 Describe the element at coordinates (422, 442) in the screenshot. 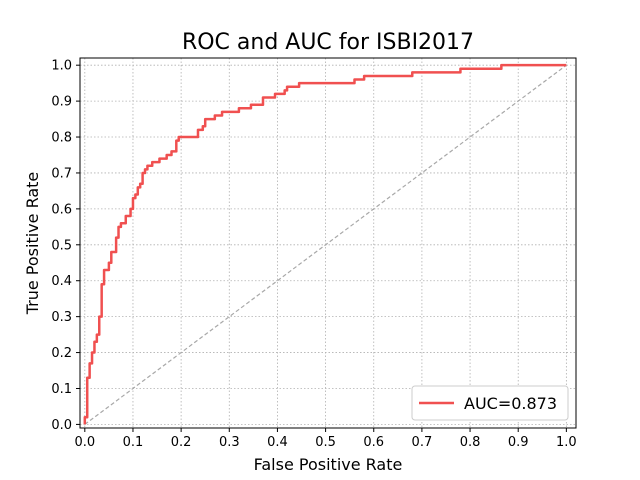

I see `x-tick-label: 0.7` at that location.